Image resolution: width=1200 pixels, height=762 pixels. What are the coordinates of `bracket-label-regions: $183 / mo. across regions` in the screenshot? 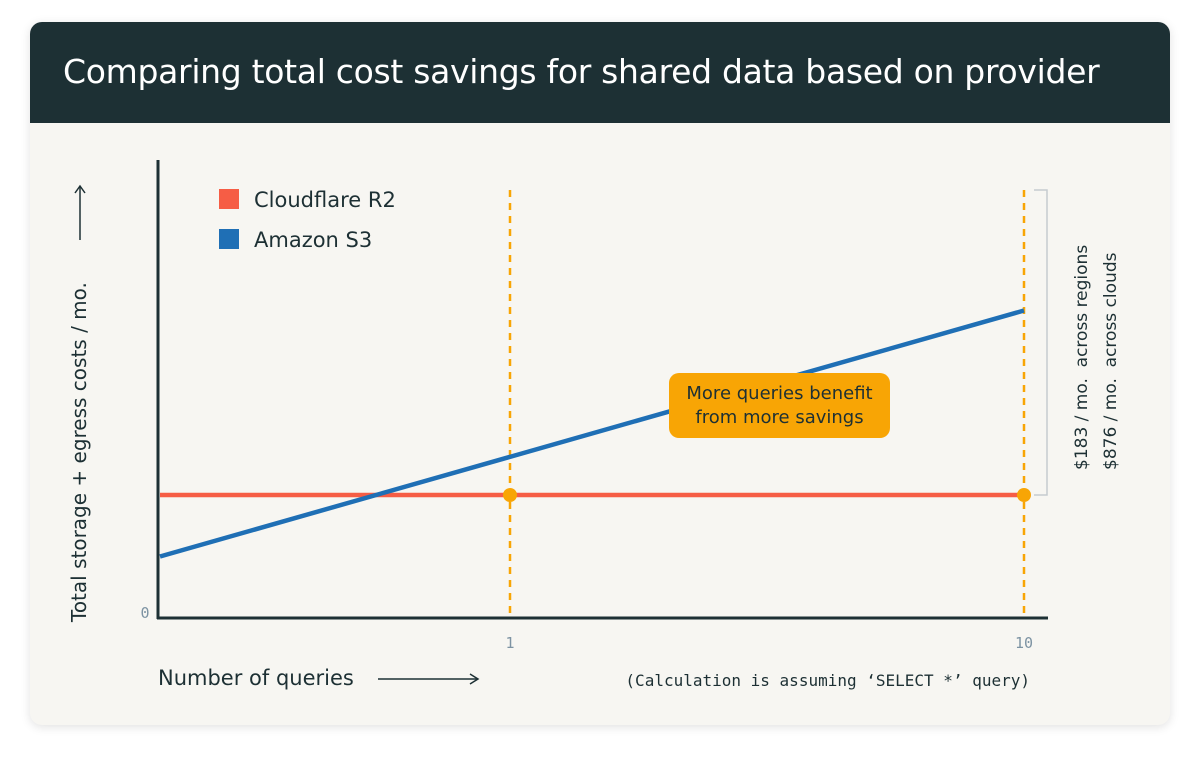 It's located at (1082, 357).